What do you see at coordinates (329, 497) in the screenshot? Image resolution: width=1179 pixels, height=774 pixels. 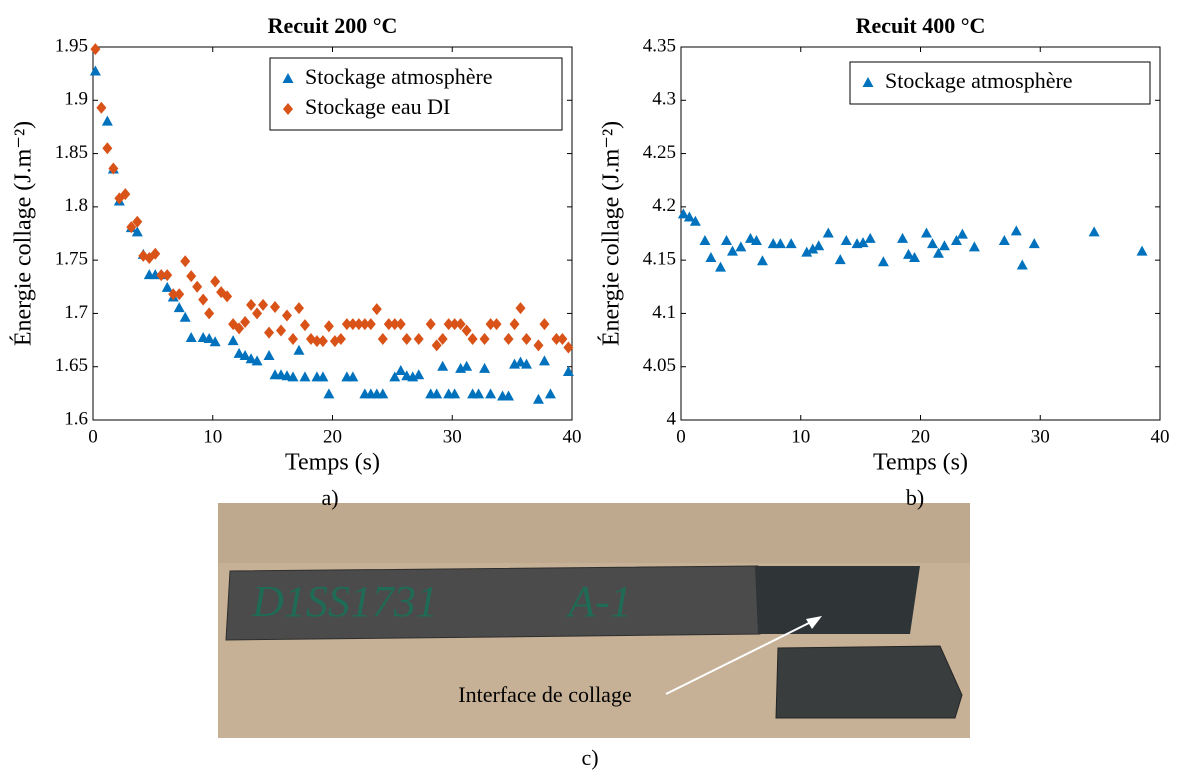 I see `panel-label: a)` at bounding box center [329, 497].